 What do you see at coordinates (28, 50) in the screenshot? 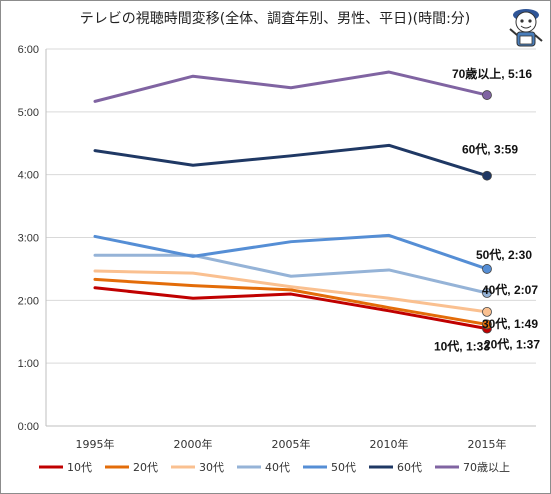
I see `y-tick-label: 6:00` at bounding box center [28, 50].